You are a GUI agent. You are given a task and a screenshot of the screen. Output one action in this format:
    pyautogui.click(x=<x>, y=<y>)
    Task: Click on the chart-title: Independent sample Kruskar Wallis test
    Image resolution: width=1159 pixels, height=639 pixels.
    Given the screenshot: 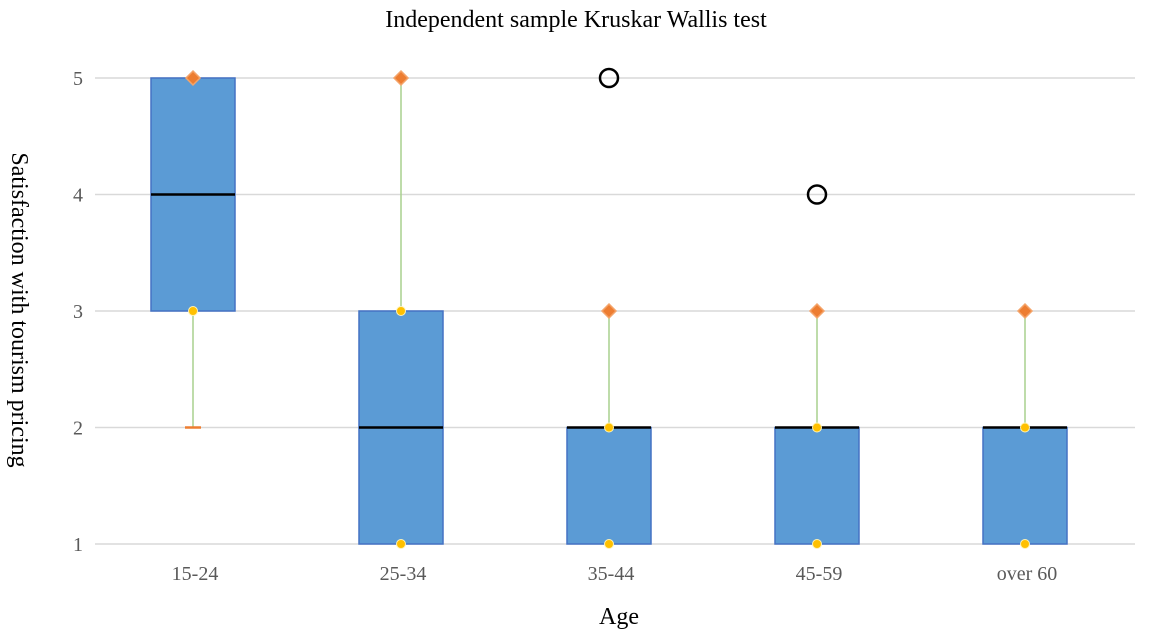 What is the action you would take?
    pyautogui.click(x=576, y=20)
    